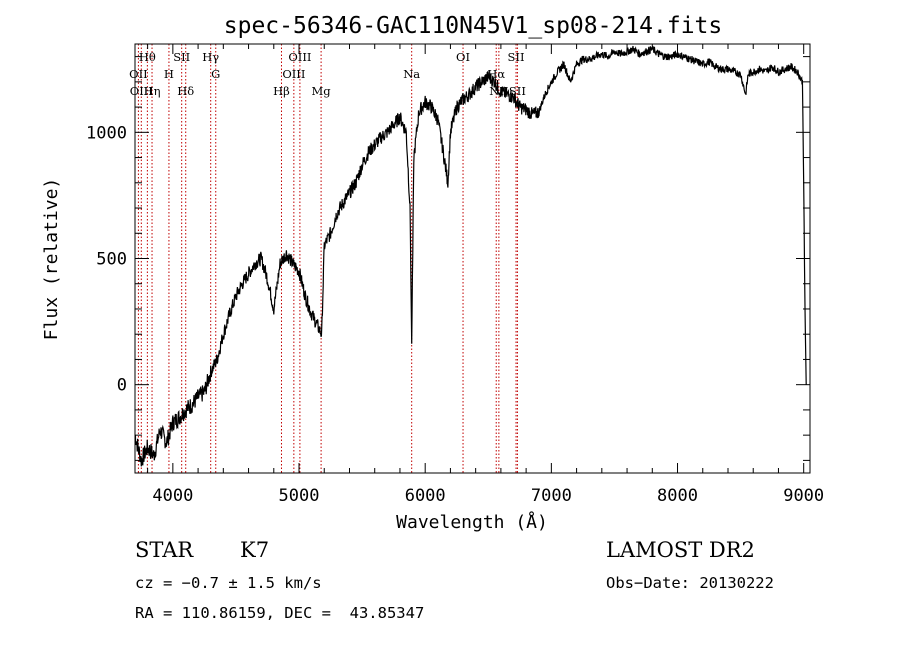  Describe the element at coordinates (255, 550) in the screenshot. I see `spectral-subclass: K7` at that location.